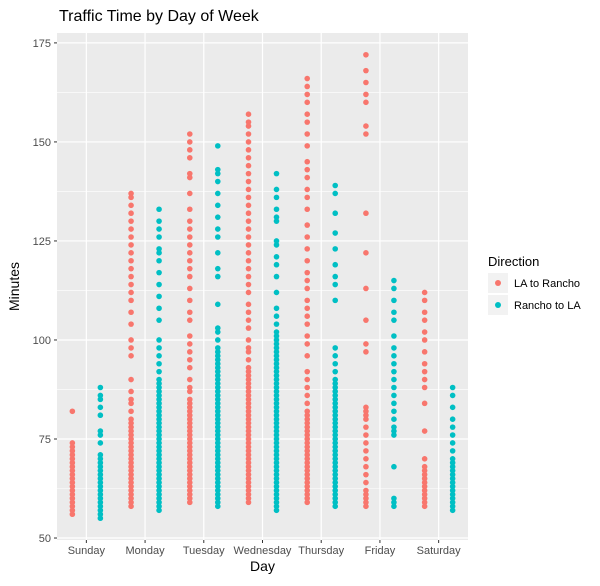 Image resolution: width=600 pixels, height=586 pixels. What do you see at coordinates (42, 44) in the screenshot?
I see `y-tick-label: 175` at bounding box center [42, 44].